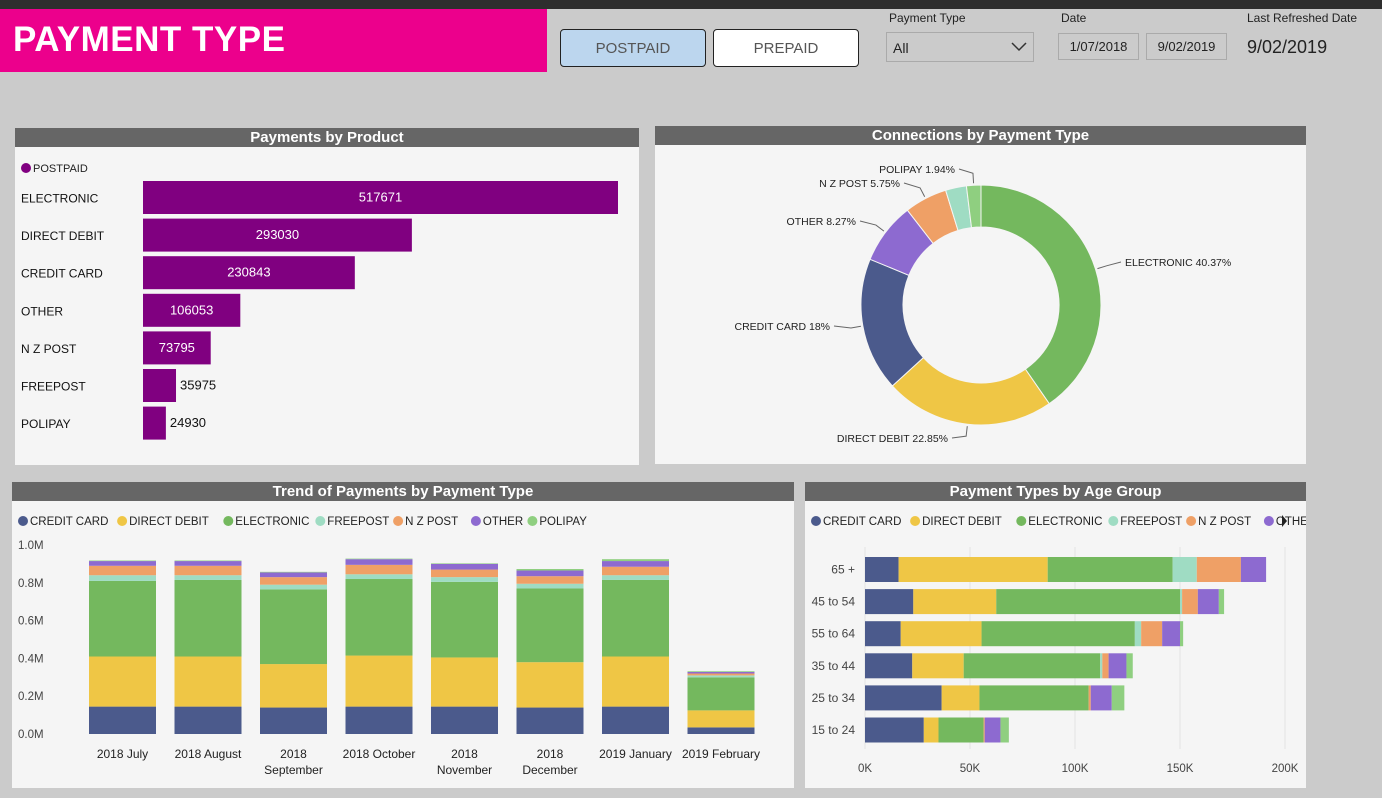  Describe the element at coordinates (1218, 569) in the screenshot. I see `bar-65-nzpost` at that location.